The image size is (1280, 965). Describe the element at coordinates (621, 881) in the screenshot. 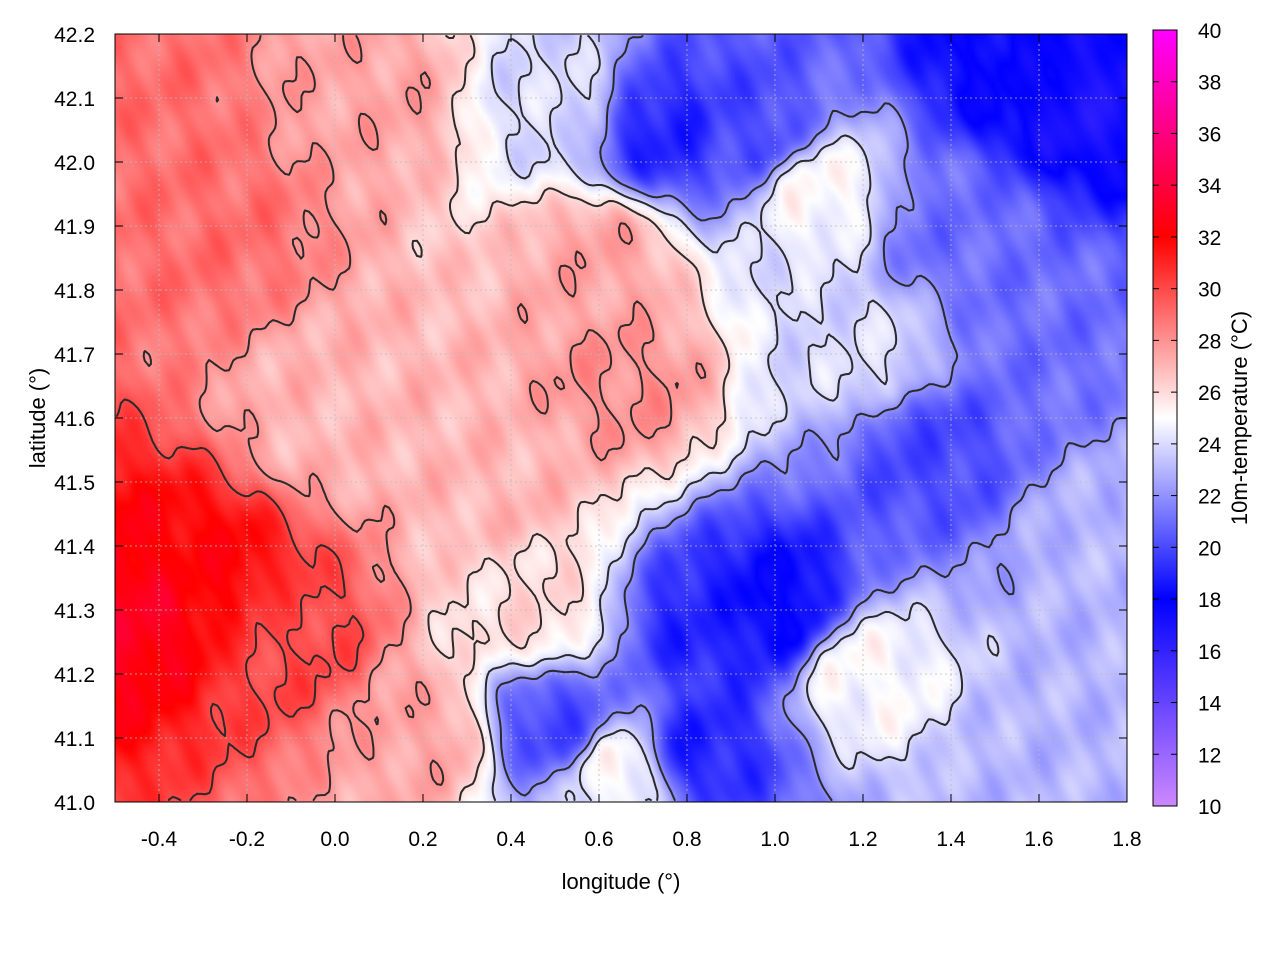

I see `x-axis-label: longitude (°)` at that location.